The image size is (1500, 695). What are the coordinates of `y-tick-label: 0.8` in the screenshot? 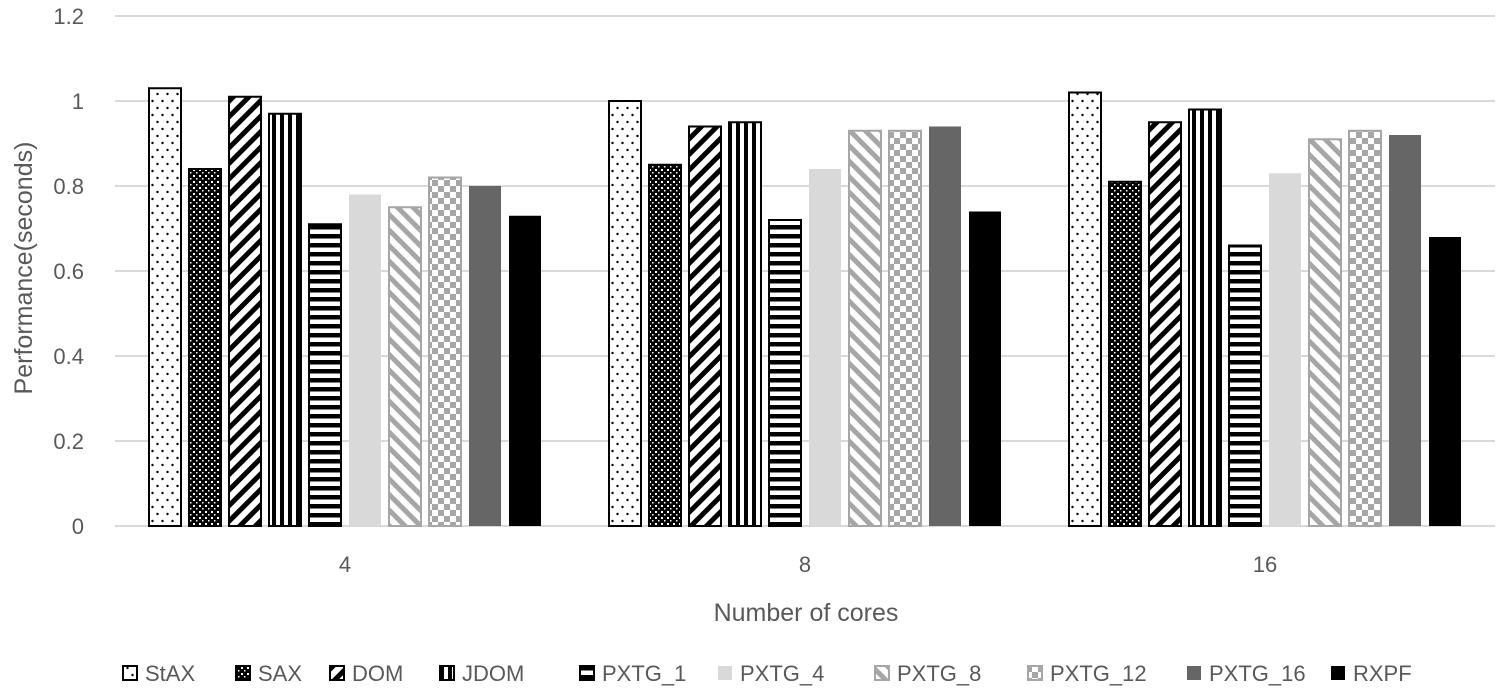 It's located at (68, 186).